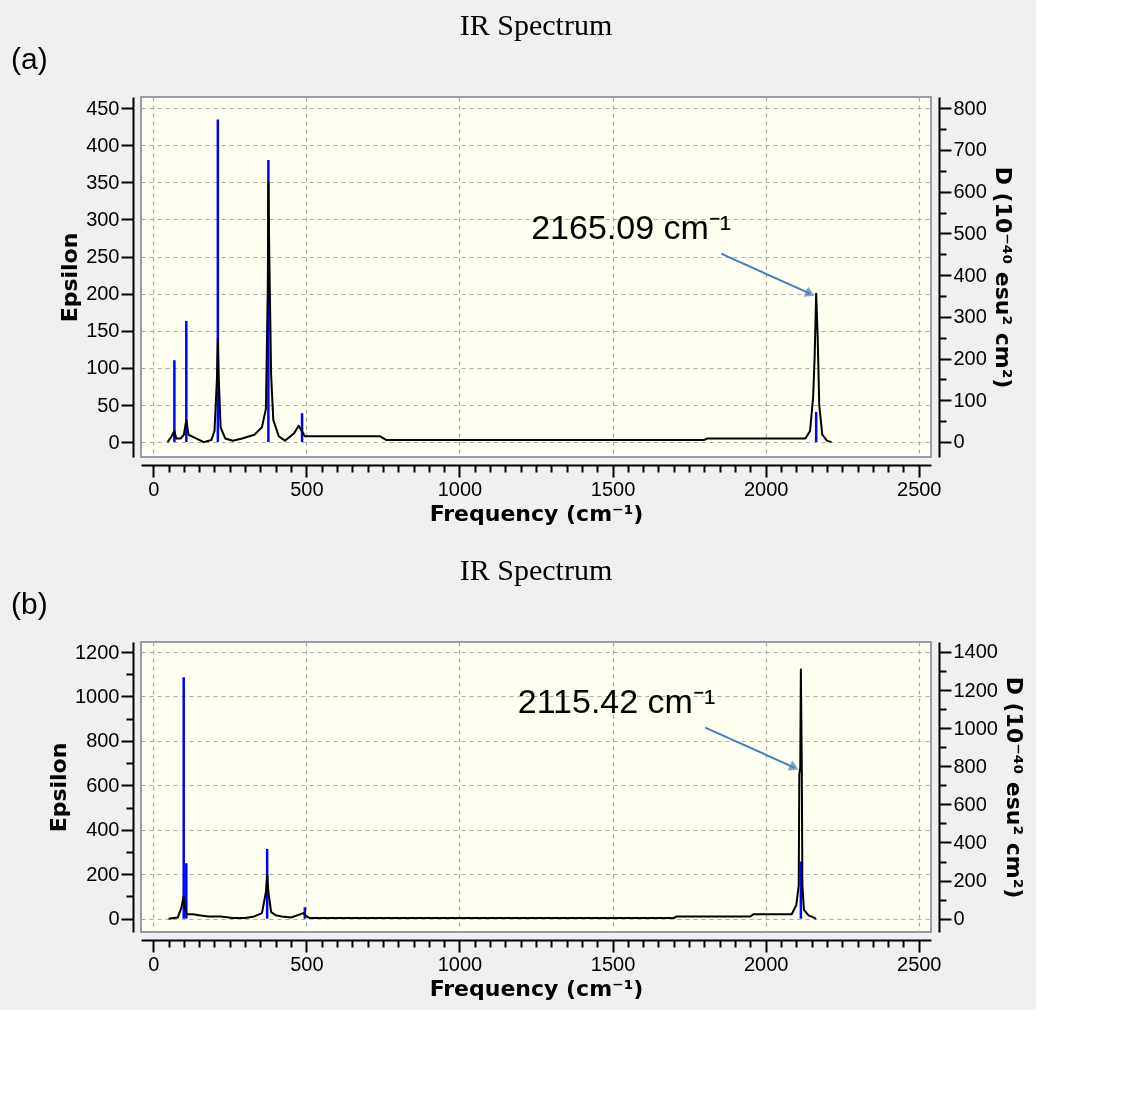  What do you see at coordinates (29, 603) in the screenshot?
I see `text: (b)` at bounding box center [29, 603].